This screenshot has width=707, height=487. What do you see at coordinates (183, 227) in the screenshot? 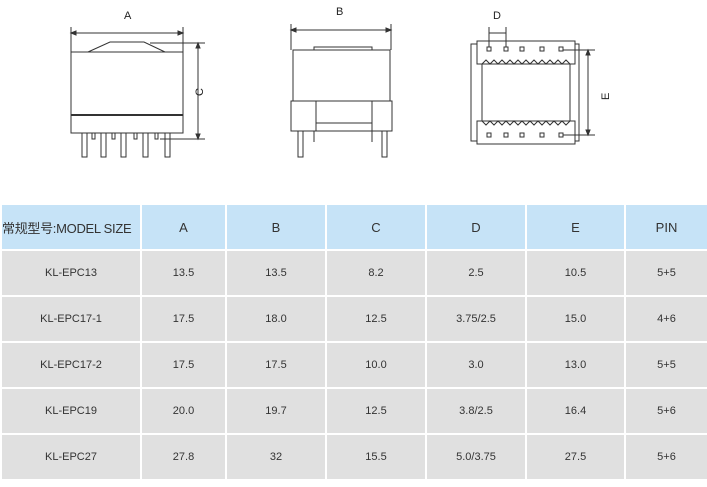
I see `header-a: A` at bounding box center [183, 227].